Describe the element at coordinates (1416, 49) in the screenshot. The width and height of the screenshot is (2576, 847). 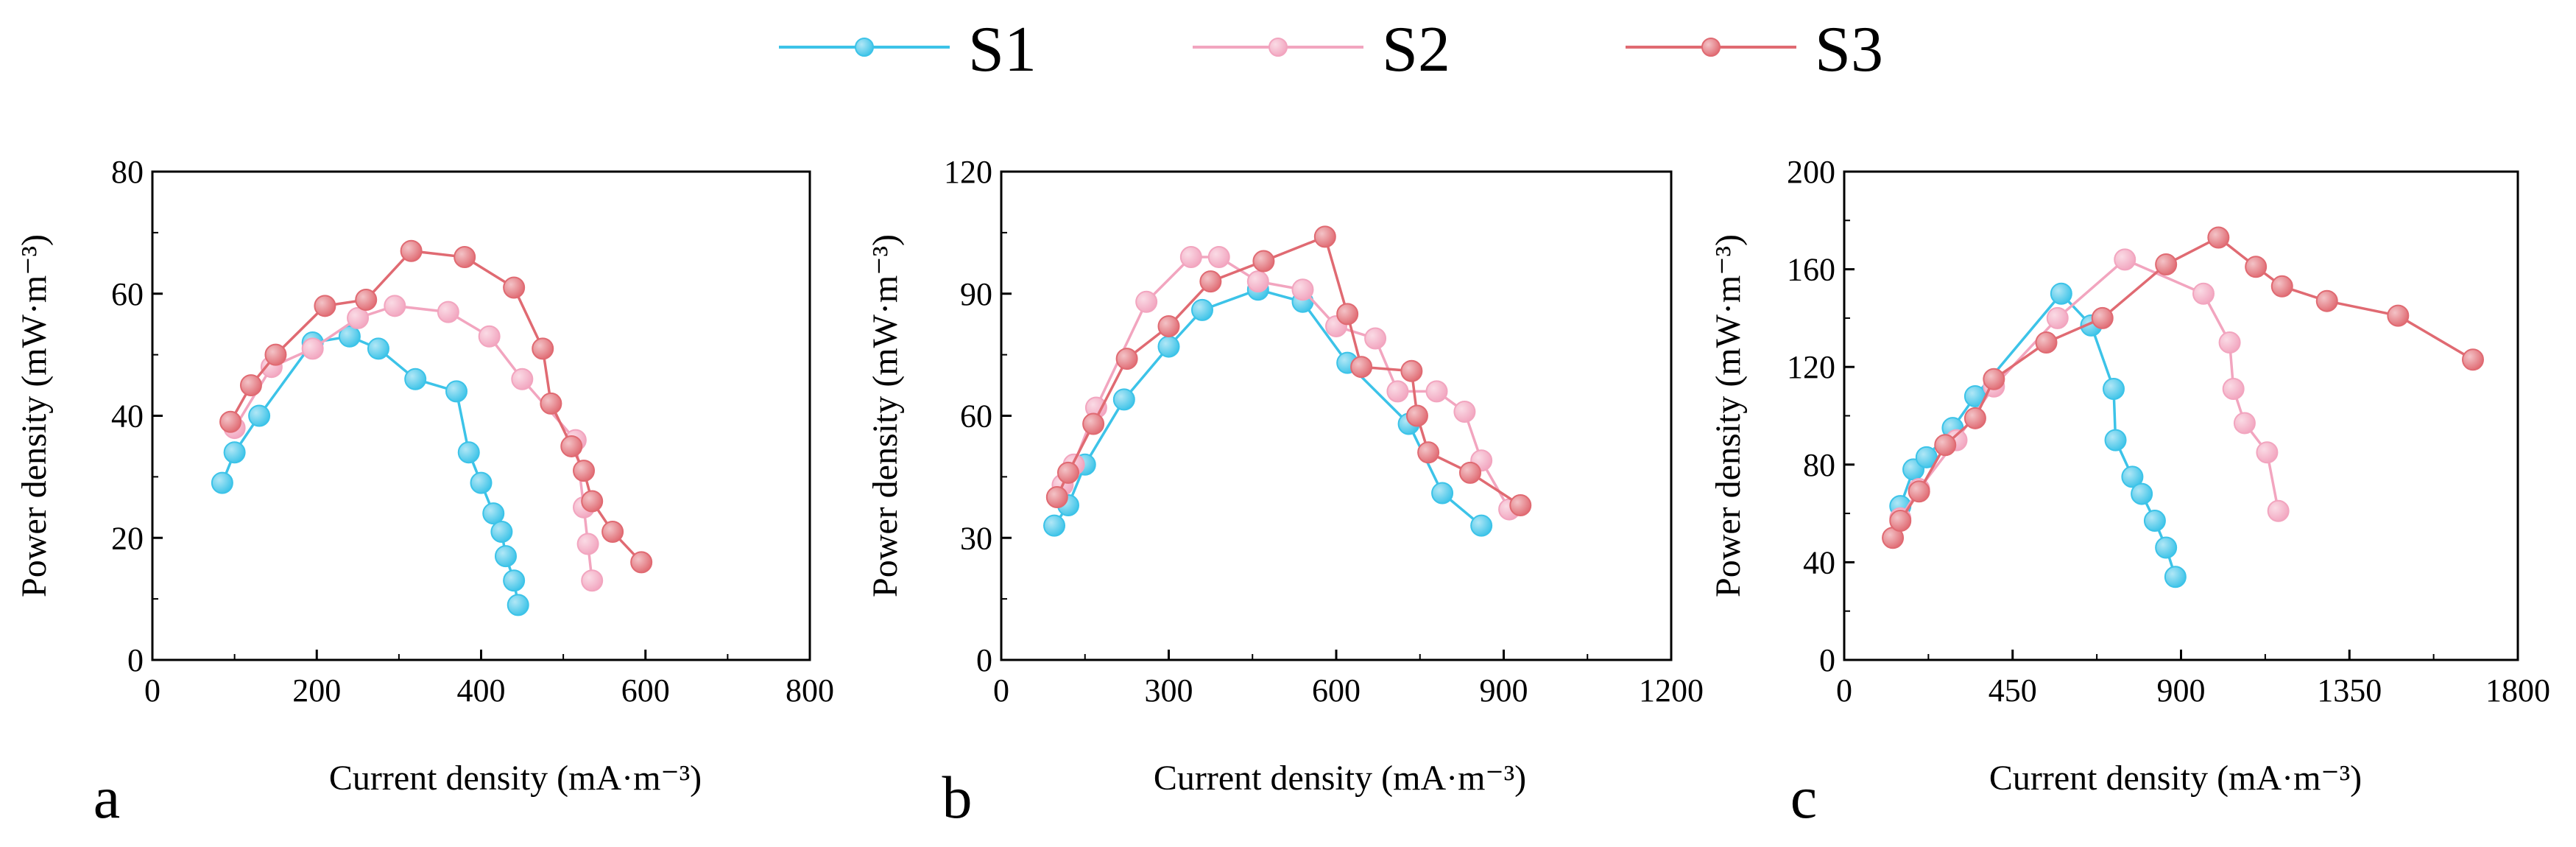
I see `legend-label-s2: S2` at that location.